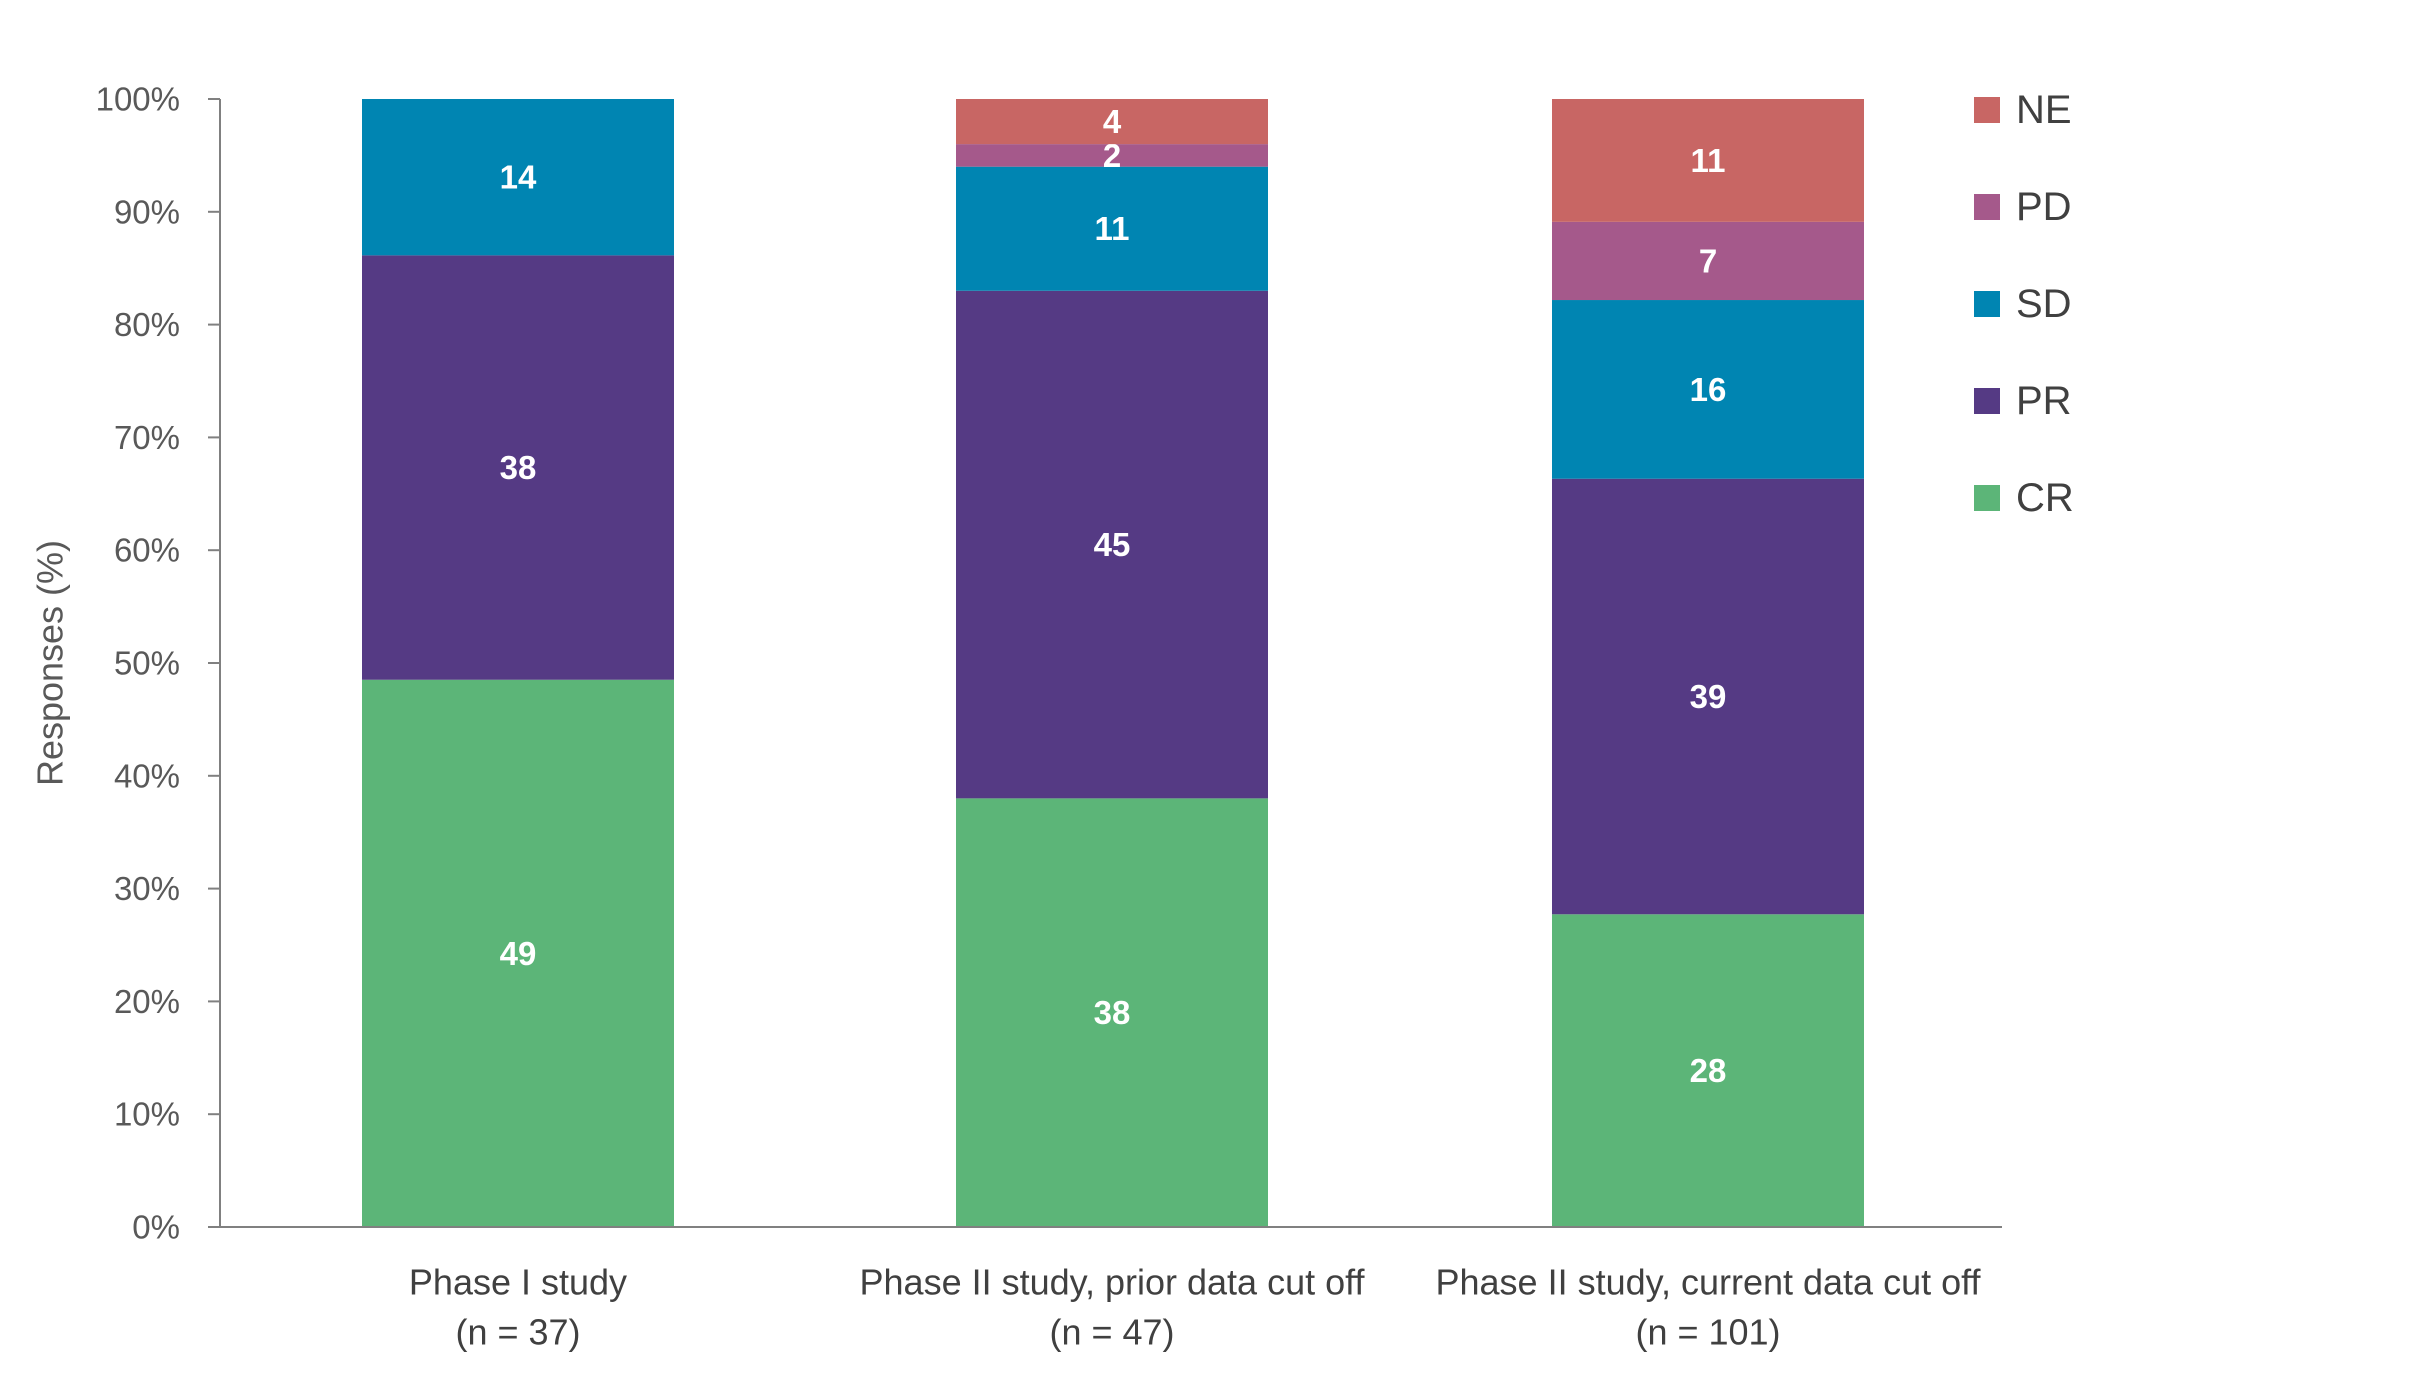 Image resolution: width=2427 pixels, height=1385 pixels. I want to click on data-label-cr-1: 38, so click(1112, 1012).